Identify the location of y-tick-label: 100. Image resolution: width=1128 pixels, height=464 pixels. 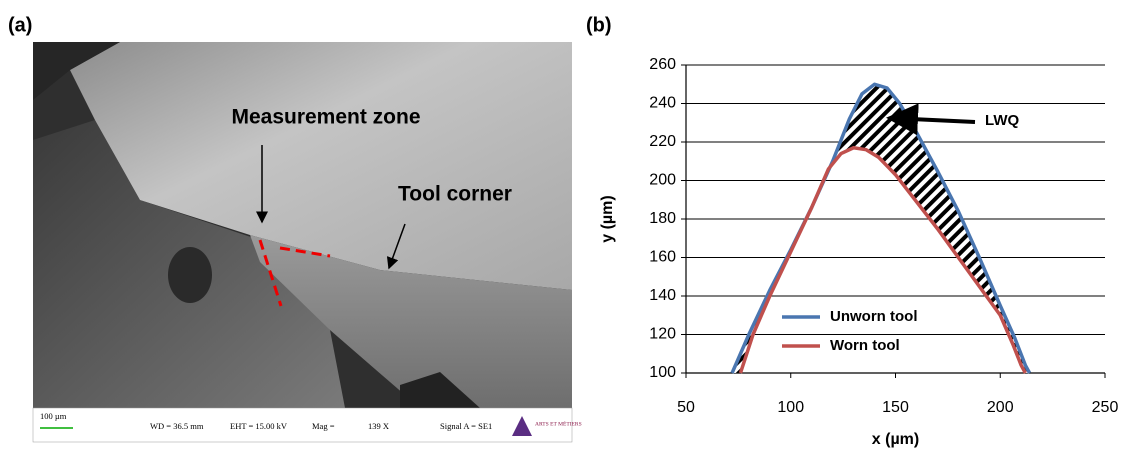
(662, 372).